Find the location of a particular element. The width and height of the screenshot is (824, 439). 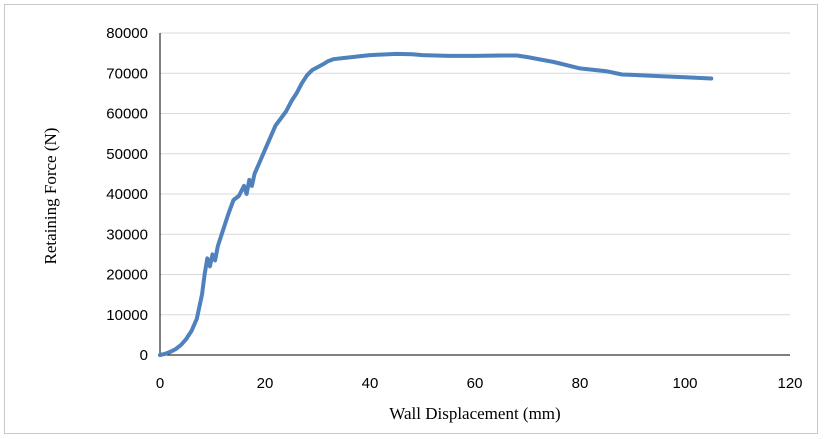

y-tick-label: 20000 is located at coordinates (127, 275).